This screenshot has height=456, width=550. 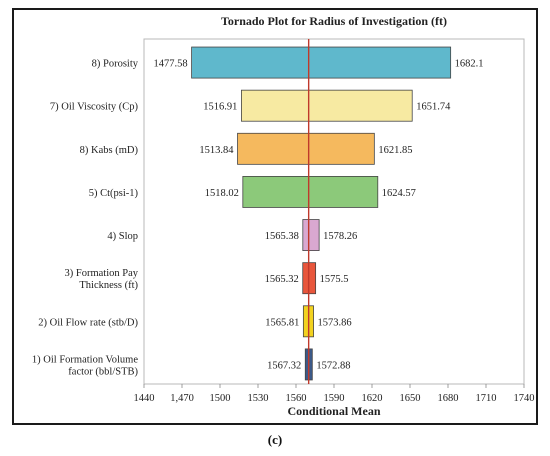 What do you see at coordinates (220, 107) in the screenshot?
I see `low-value-label: 1516.91` at bounding box center [220, 107].